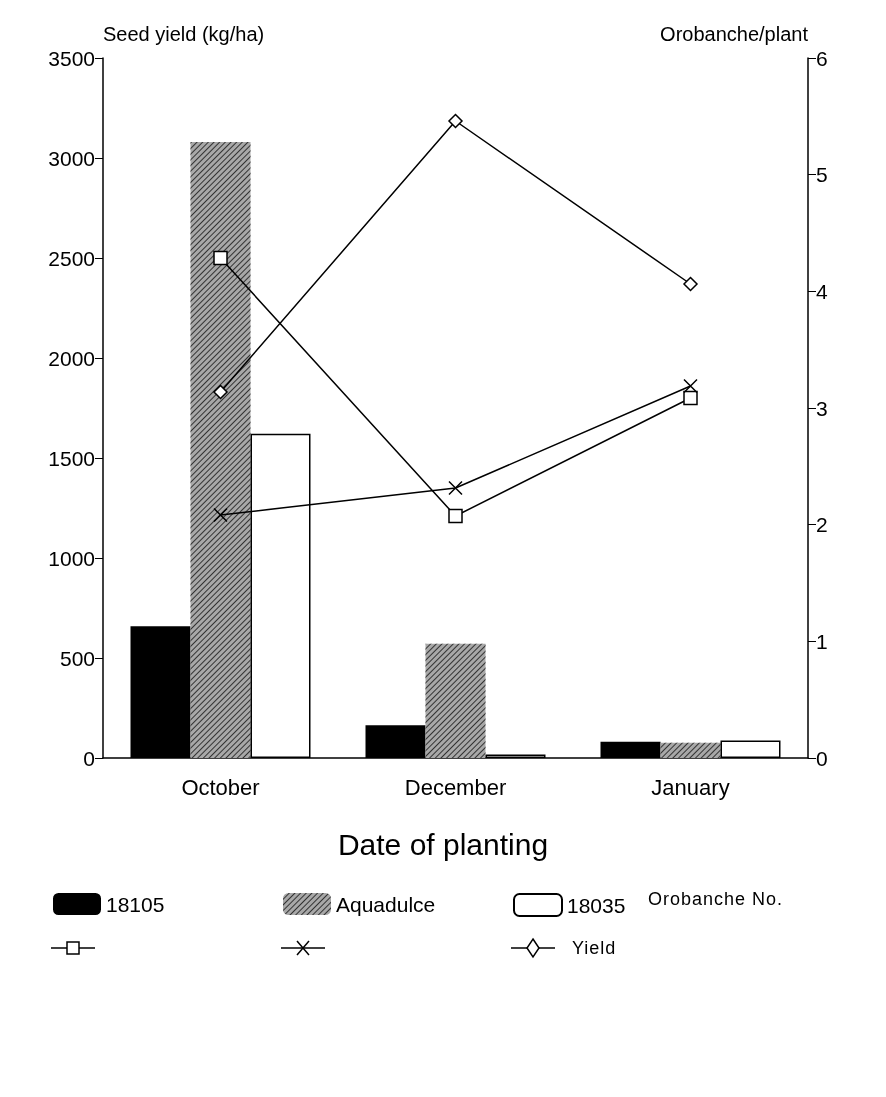 Image resolution: width=886 pixels, height=1097 pixels. What do you see at coordinates (822, 175) in the screenshot?
I see `y2-tick-label: 5` at bounding box center [822, 175].